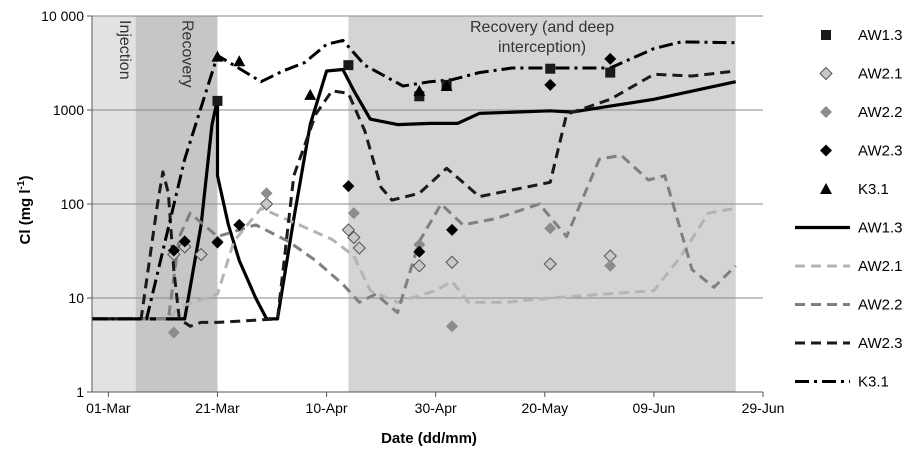 The height and width of the screenshot is (457, 921). I want to click on y-tick-label-2: 100, so click(73, 204).